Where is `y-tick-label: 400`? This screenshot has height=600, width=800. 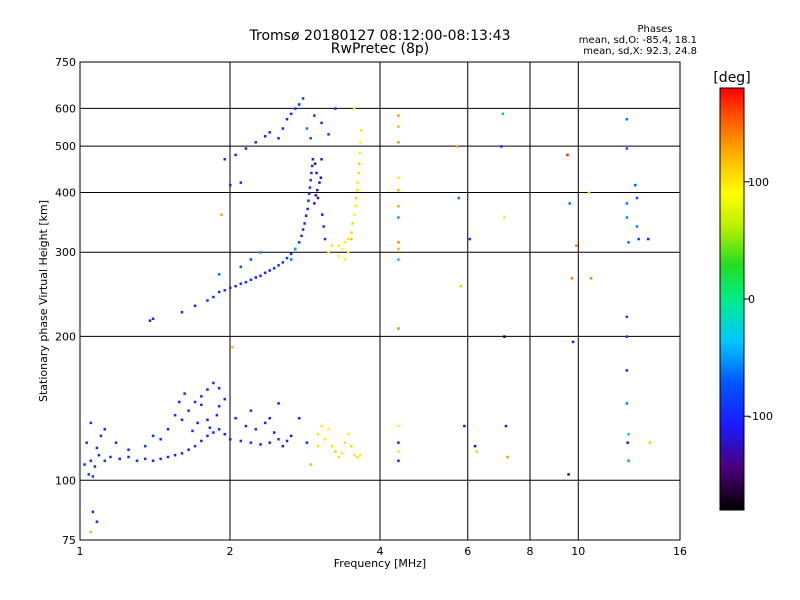
y-tick-label: 400 is located at coordinates (65, 192).